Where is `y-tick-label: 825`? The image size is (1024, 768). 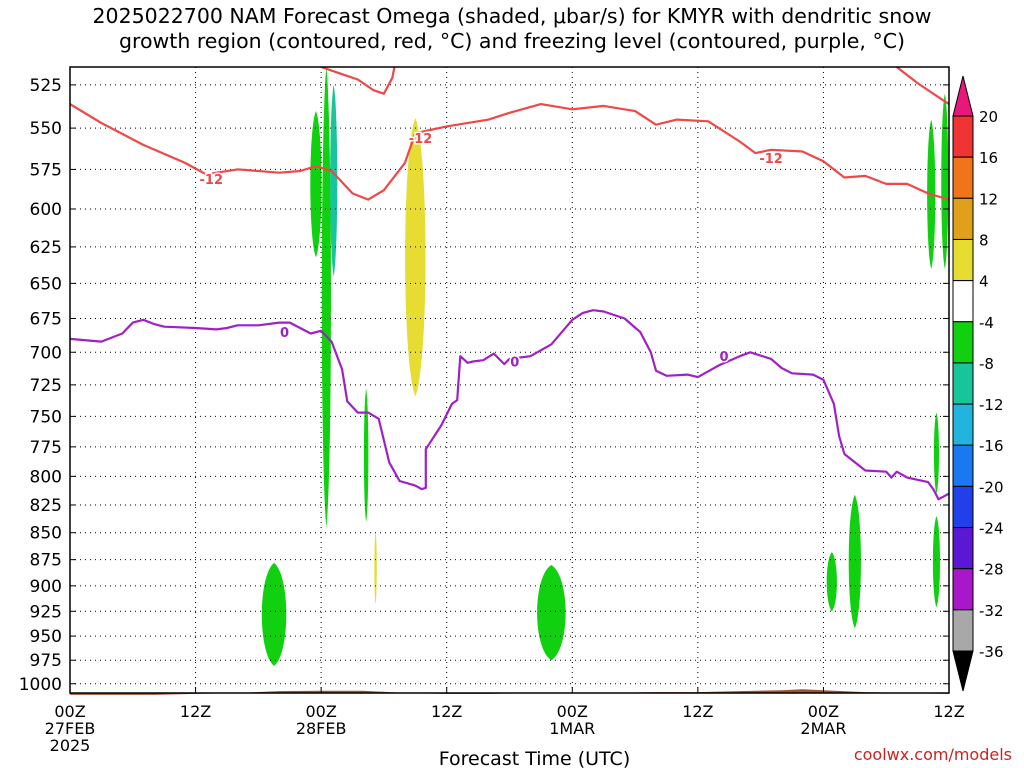
y-tick-label: 825 is located at coordinates (46, 506).